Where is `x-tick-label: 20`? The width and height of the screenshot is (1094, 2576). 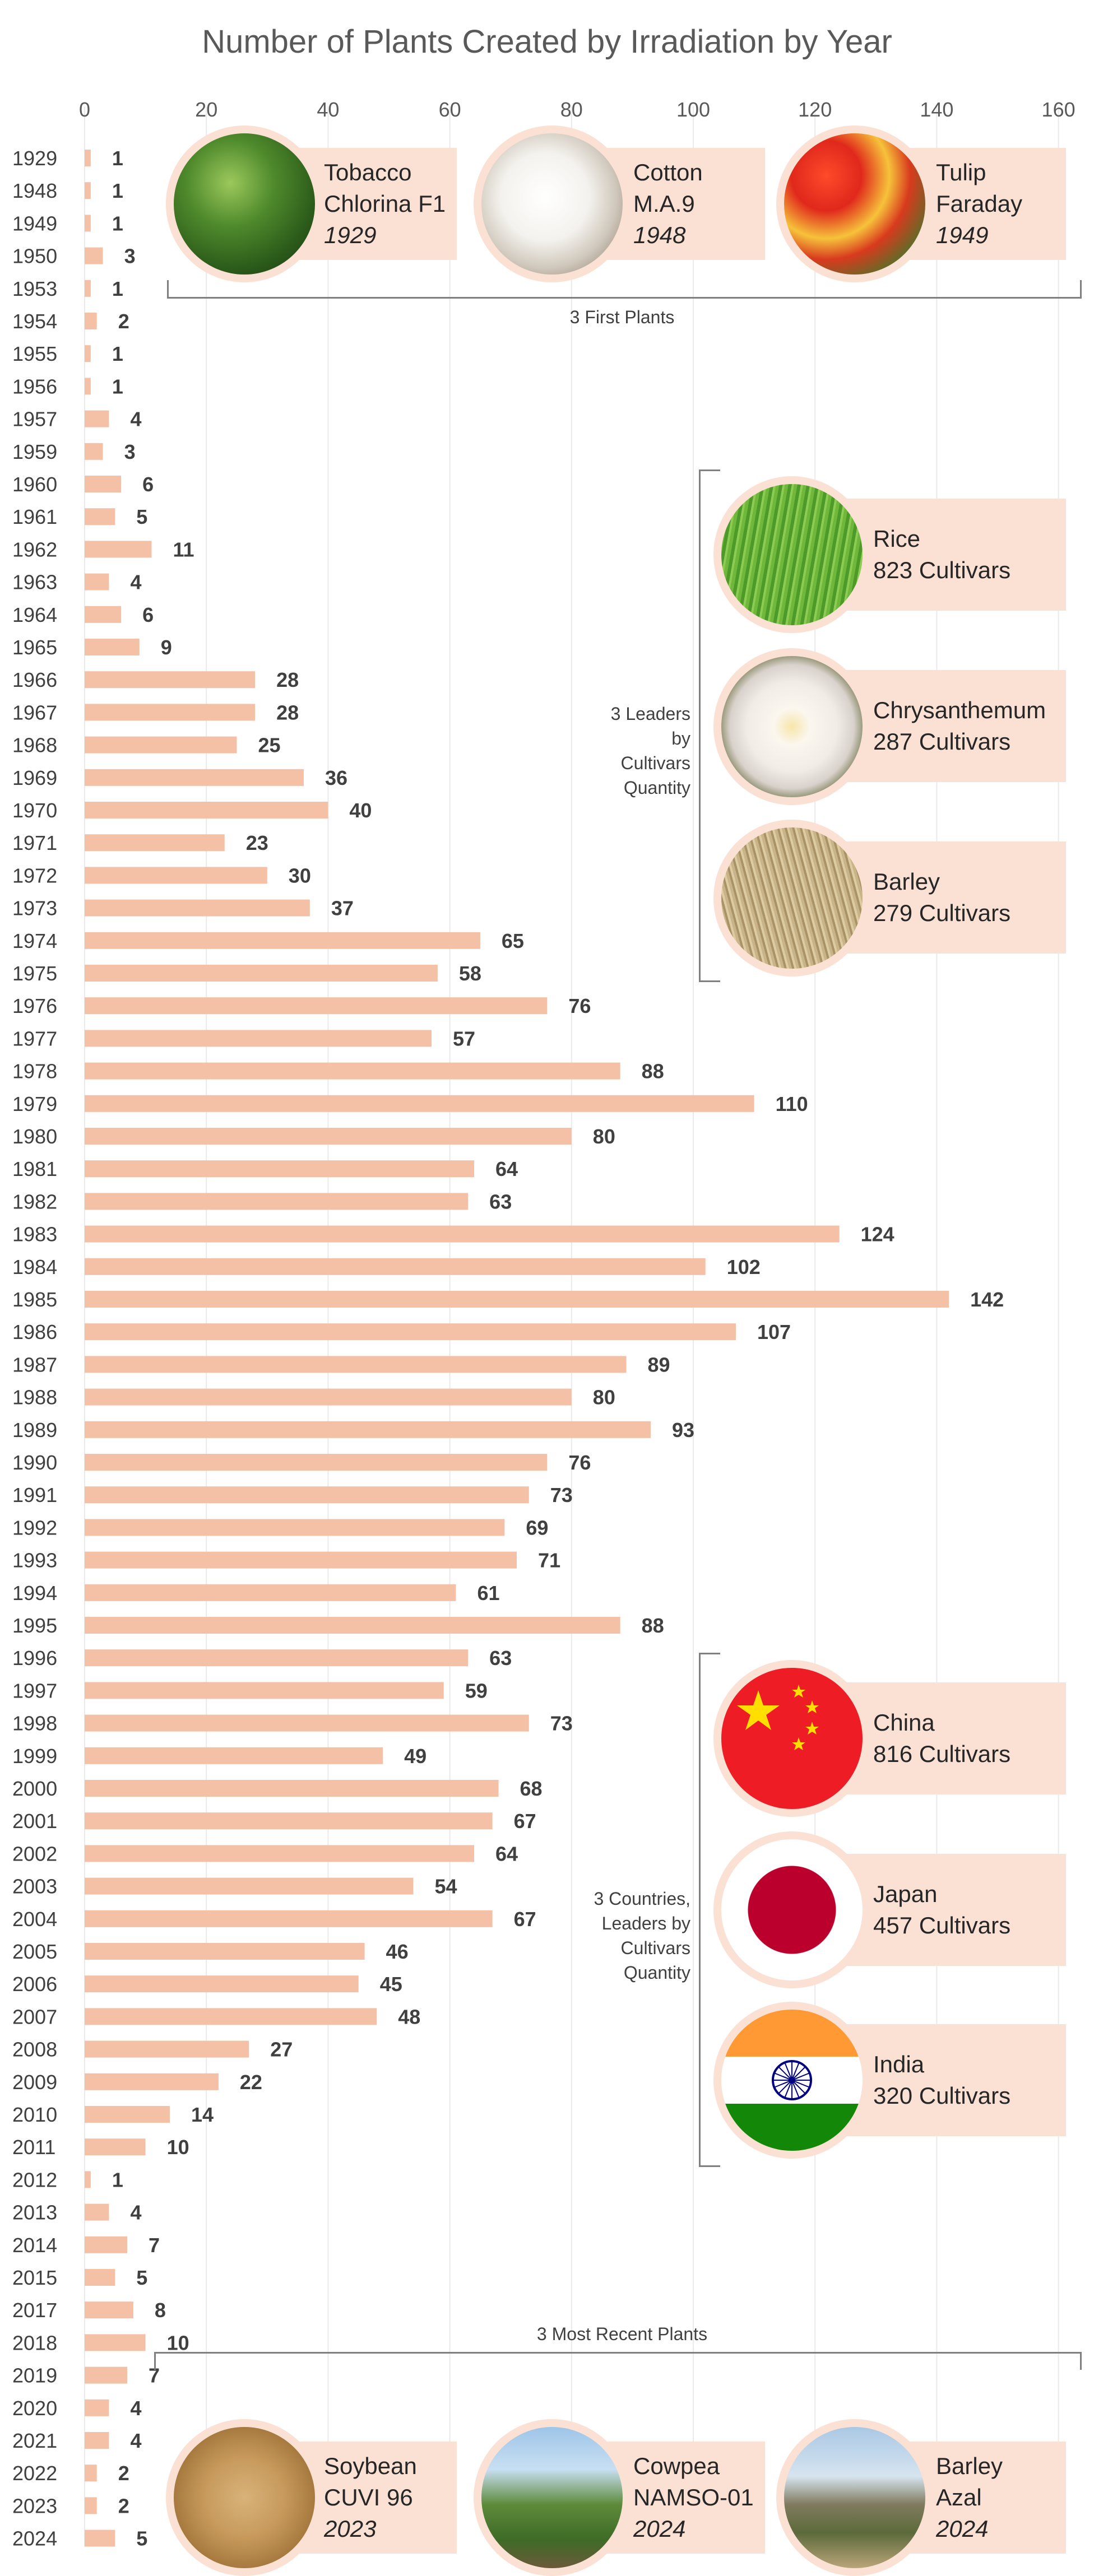 x-tick-label: 20 is located at coordinates (206, 109).